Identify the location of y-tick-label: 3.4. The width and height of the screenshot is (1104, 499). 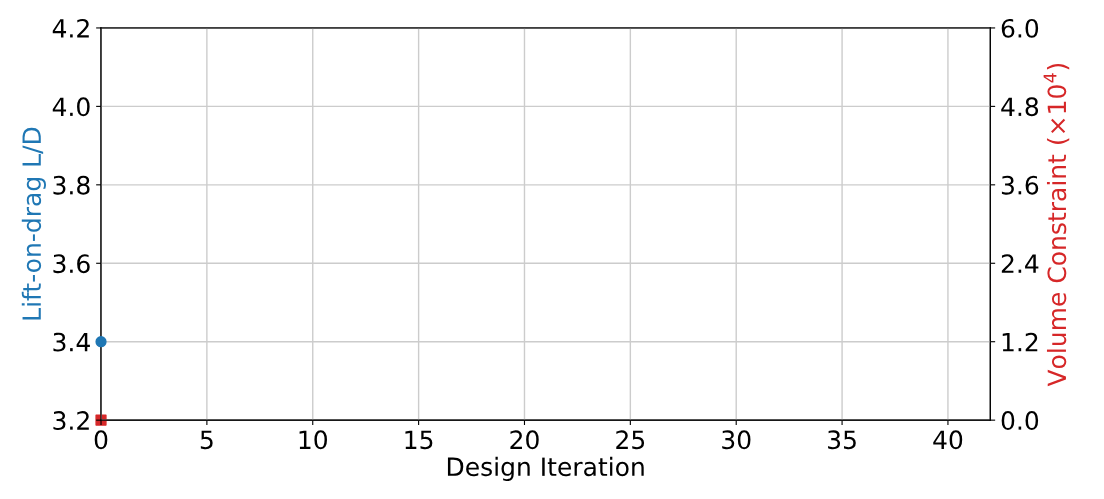
(71, 342).